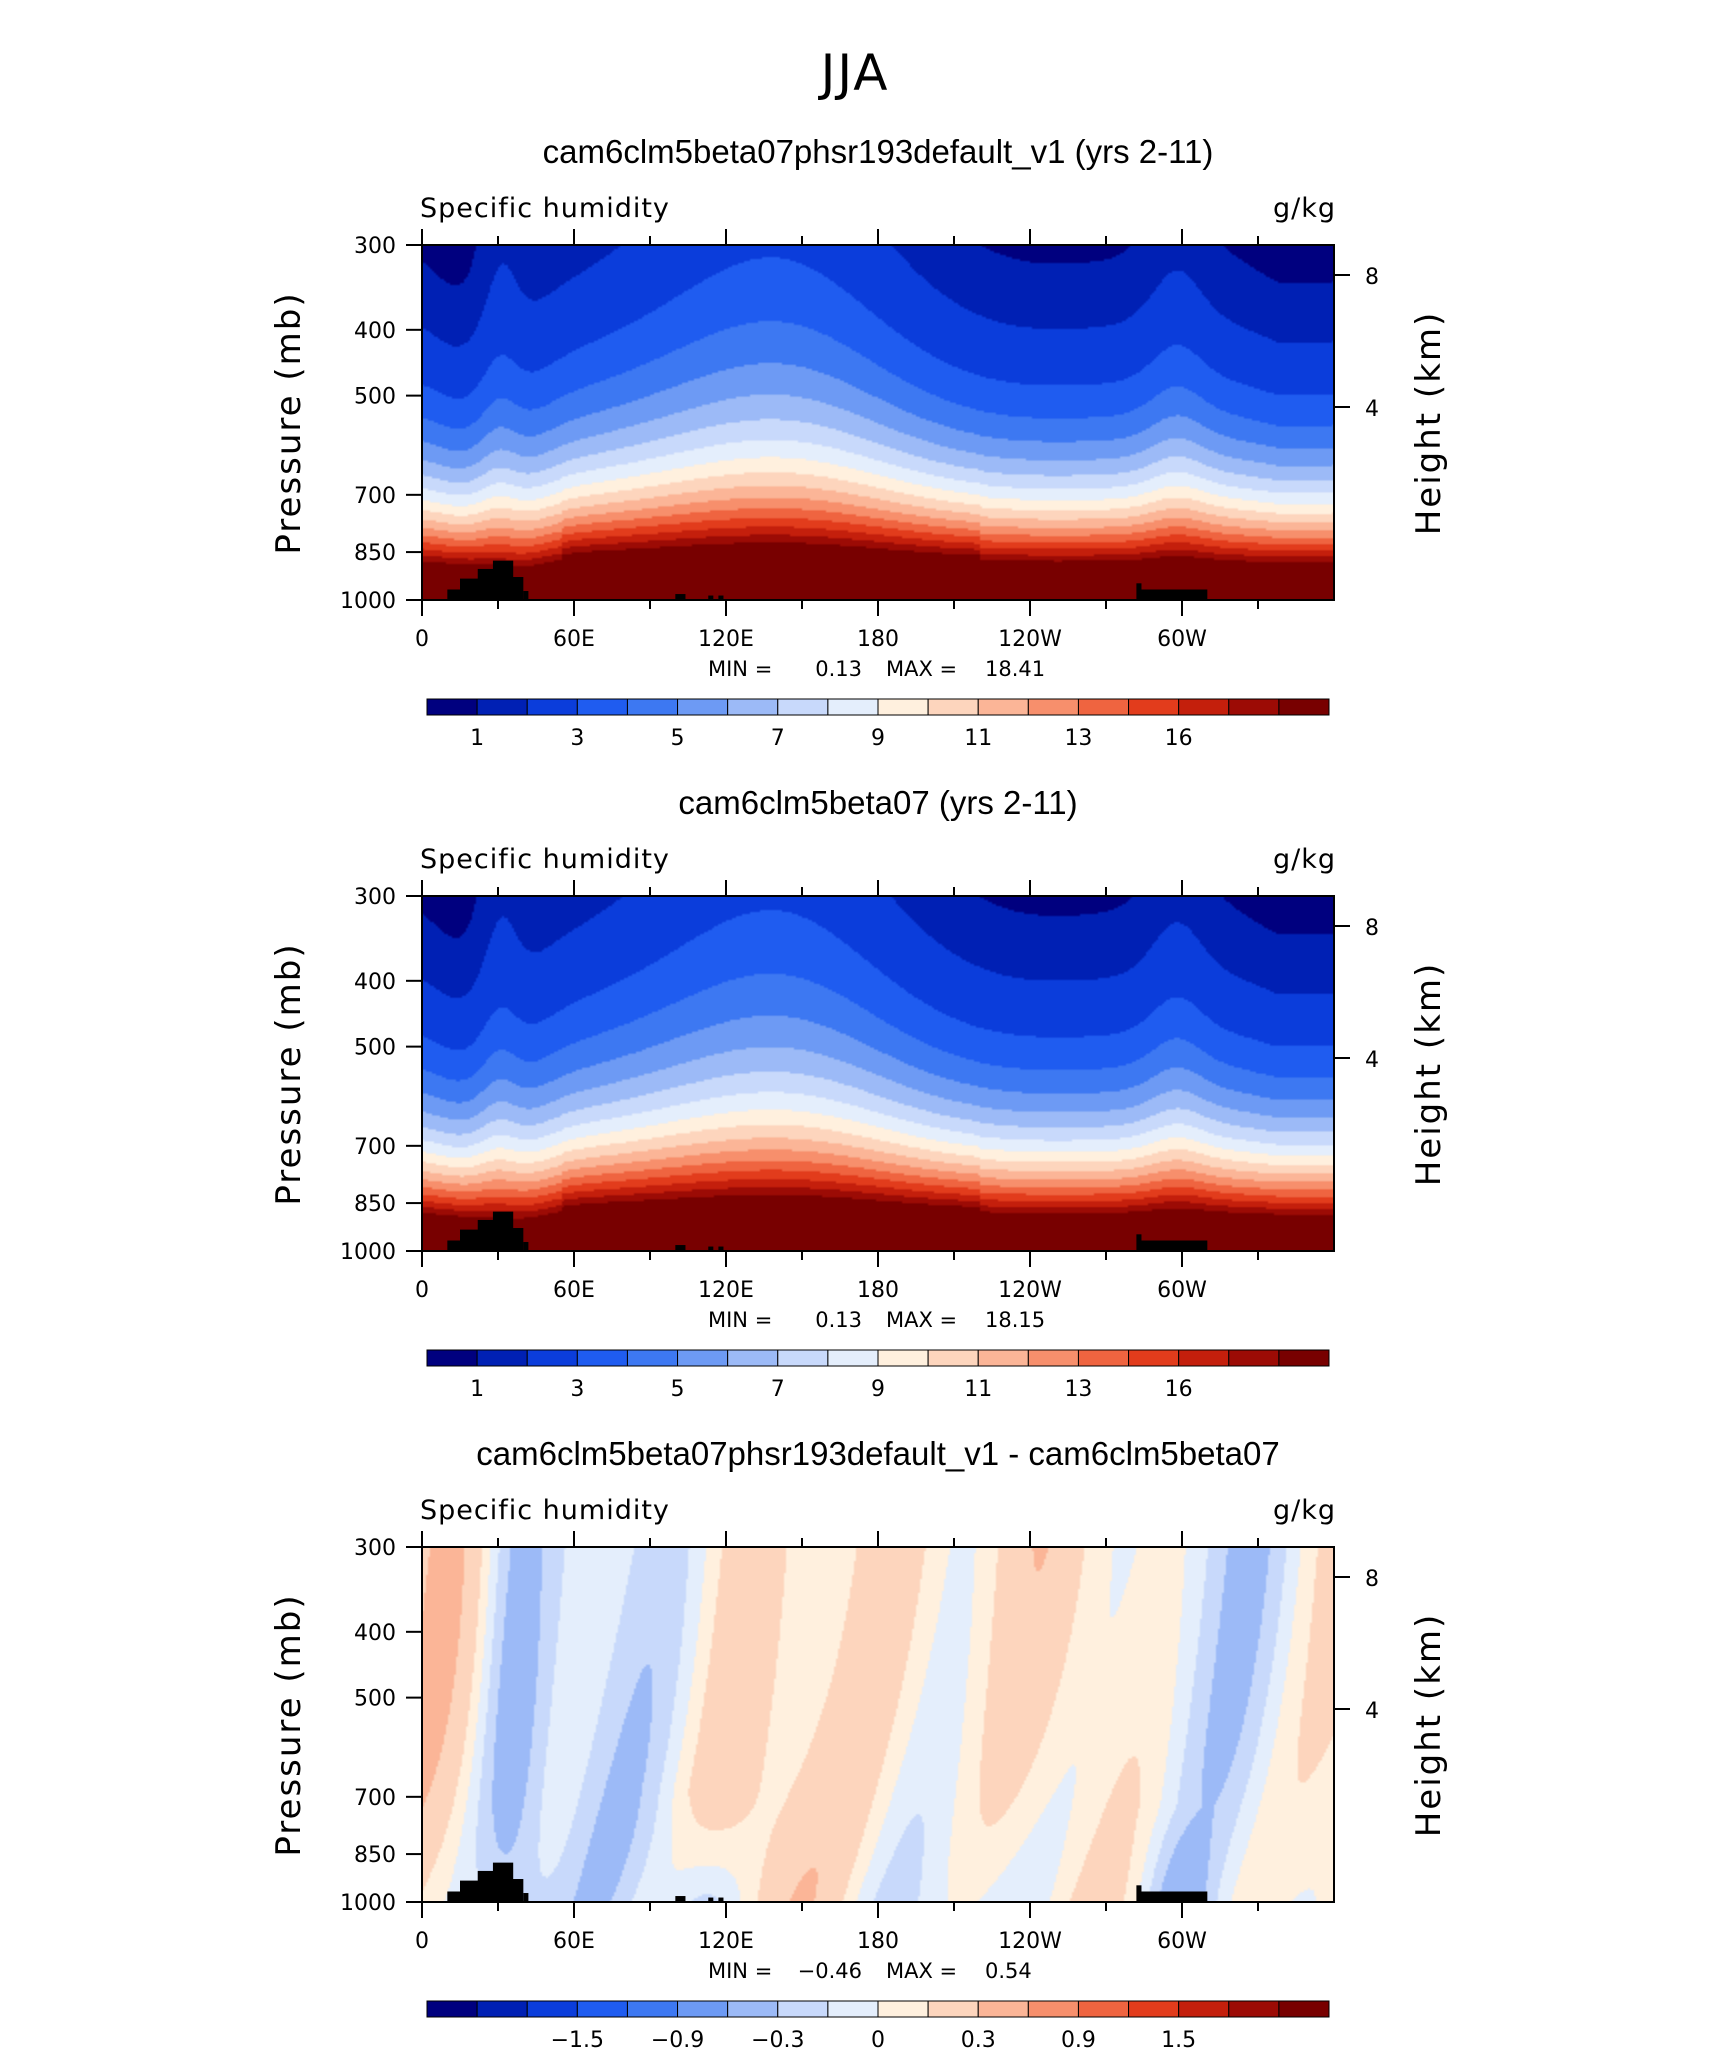 This screenshot has width=1710, height=2062. Describe the element at coordinates (1008, 1971) in the screenshot. I see `max-value: 0.54` at that location.